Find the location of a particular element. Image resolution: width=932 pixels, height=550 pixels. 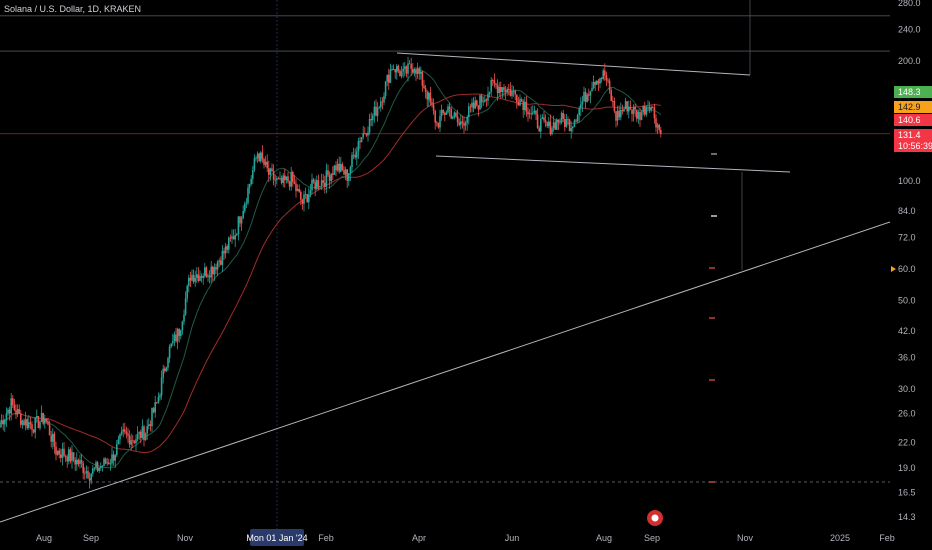

crosshair-date-badge is located at coordinates (277, 537).